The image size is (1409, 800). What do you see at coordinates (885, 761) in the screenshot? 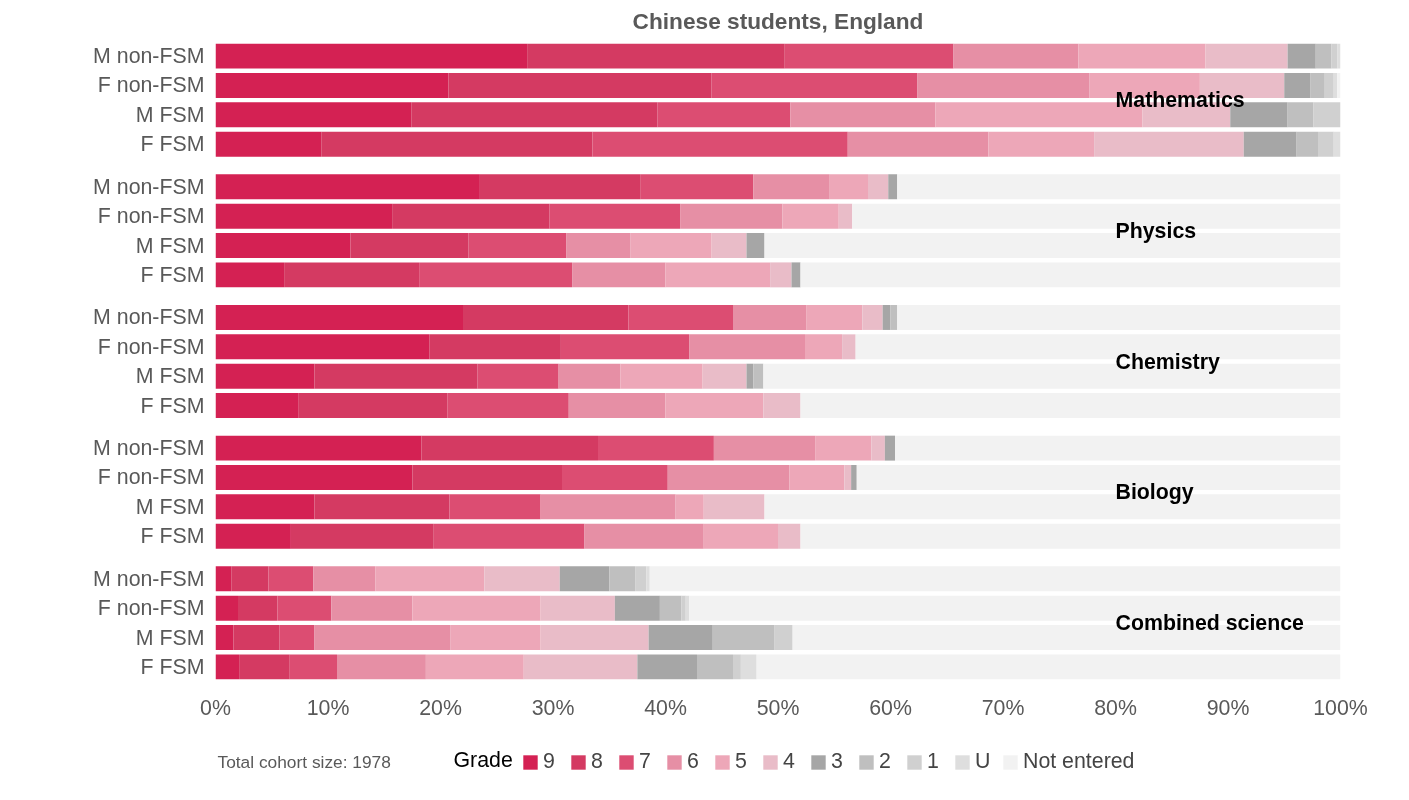
I see `legend-label: 2` at bounding box center [885, 761].